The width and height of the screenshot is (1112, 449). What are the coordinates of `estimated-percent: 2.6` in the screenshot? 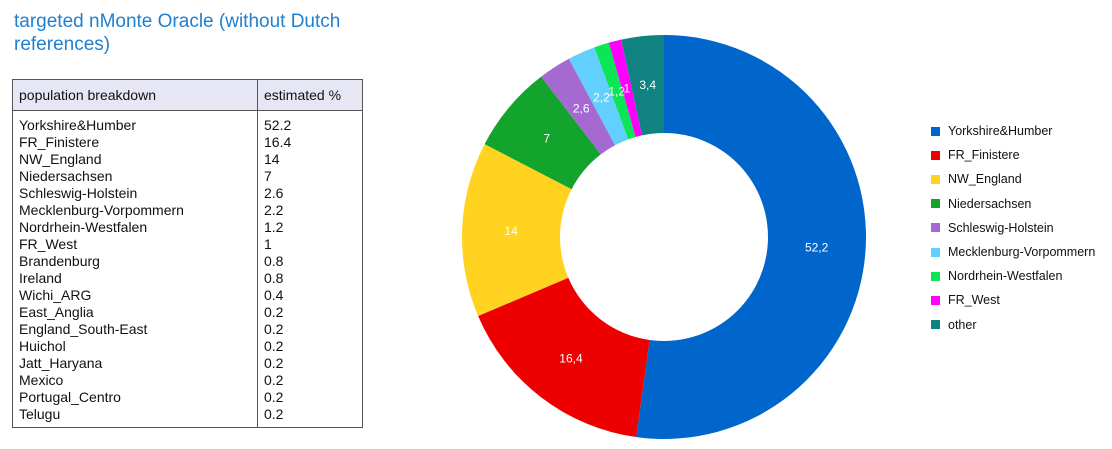 It's located at (274, 193).